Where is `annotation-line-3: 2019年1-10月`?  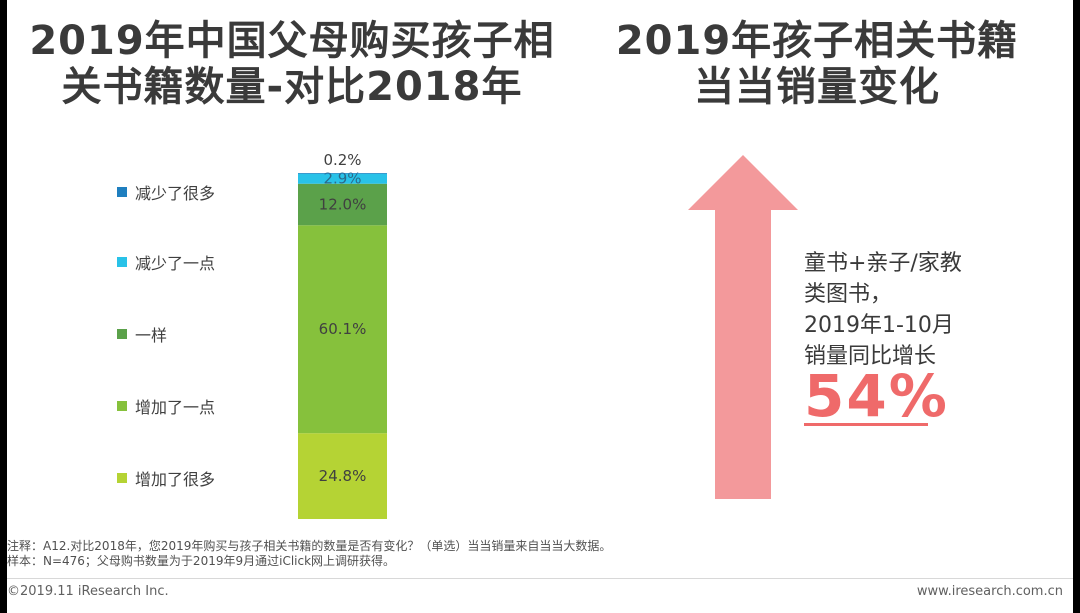 annotation-line-3: 2019年1-10月 is located at coordinates (879, 325).